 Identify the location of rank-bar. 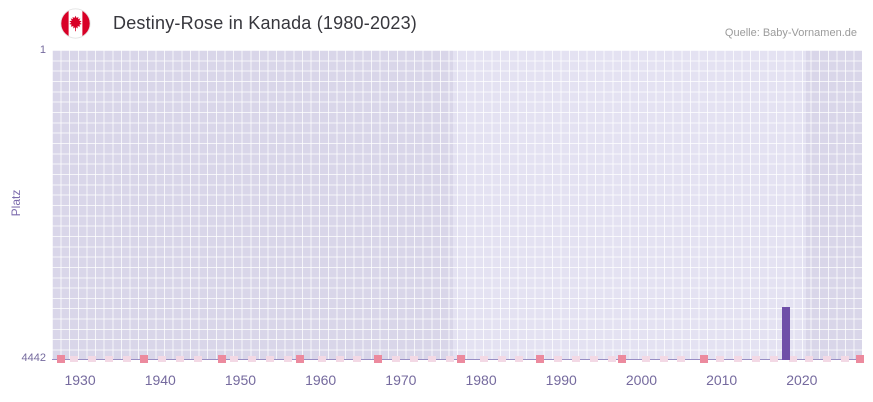
(785, 333).